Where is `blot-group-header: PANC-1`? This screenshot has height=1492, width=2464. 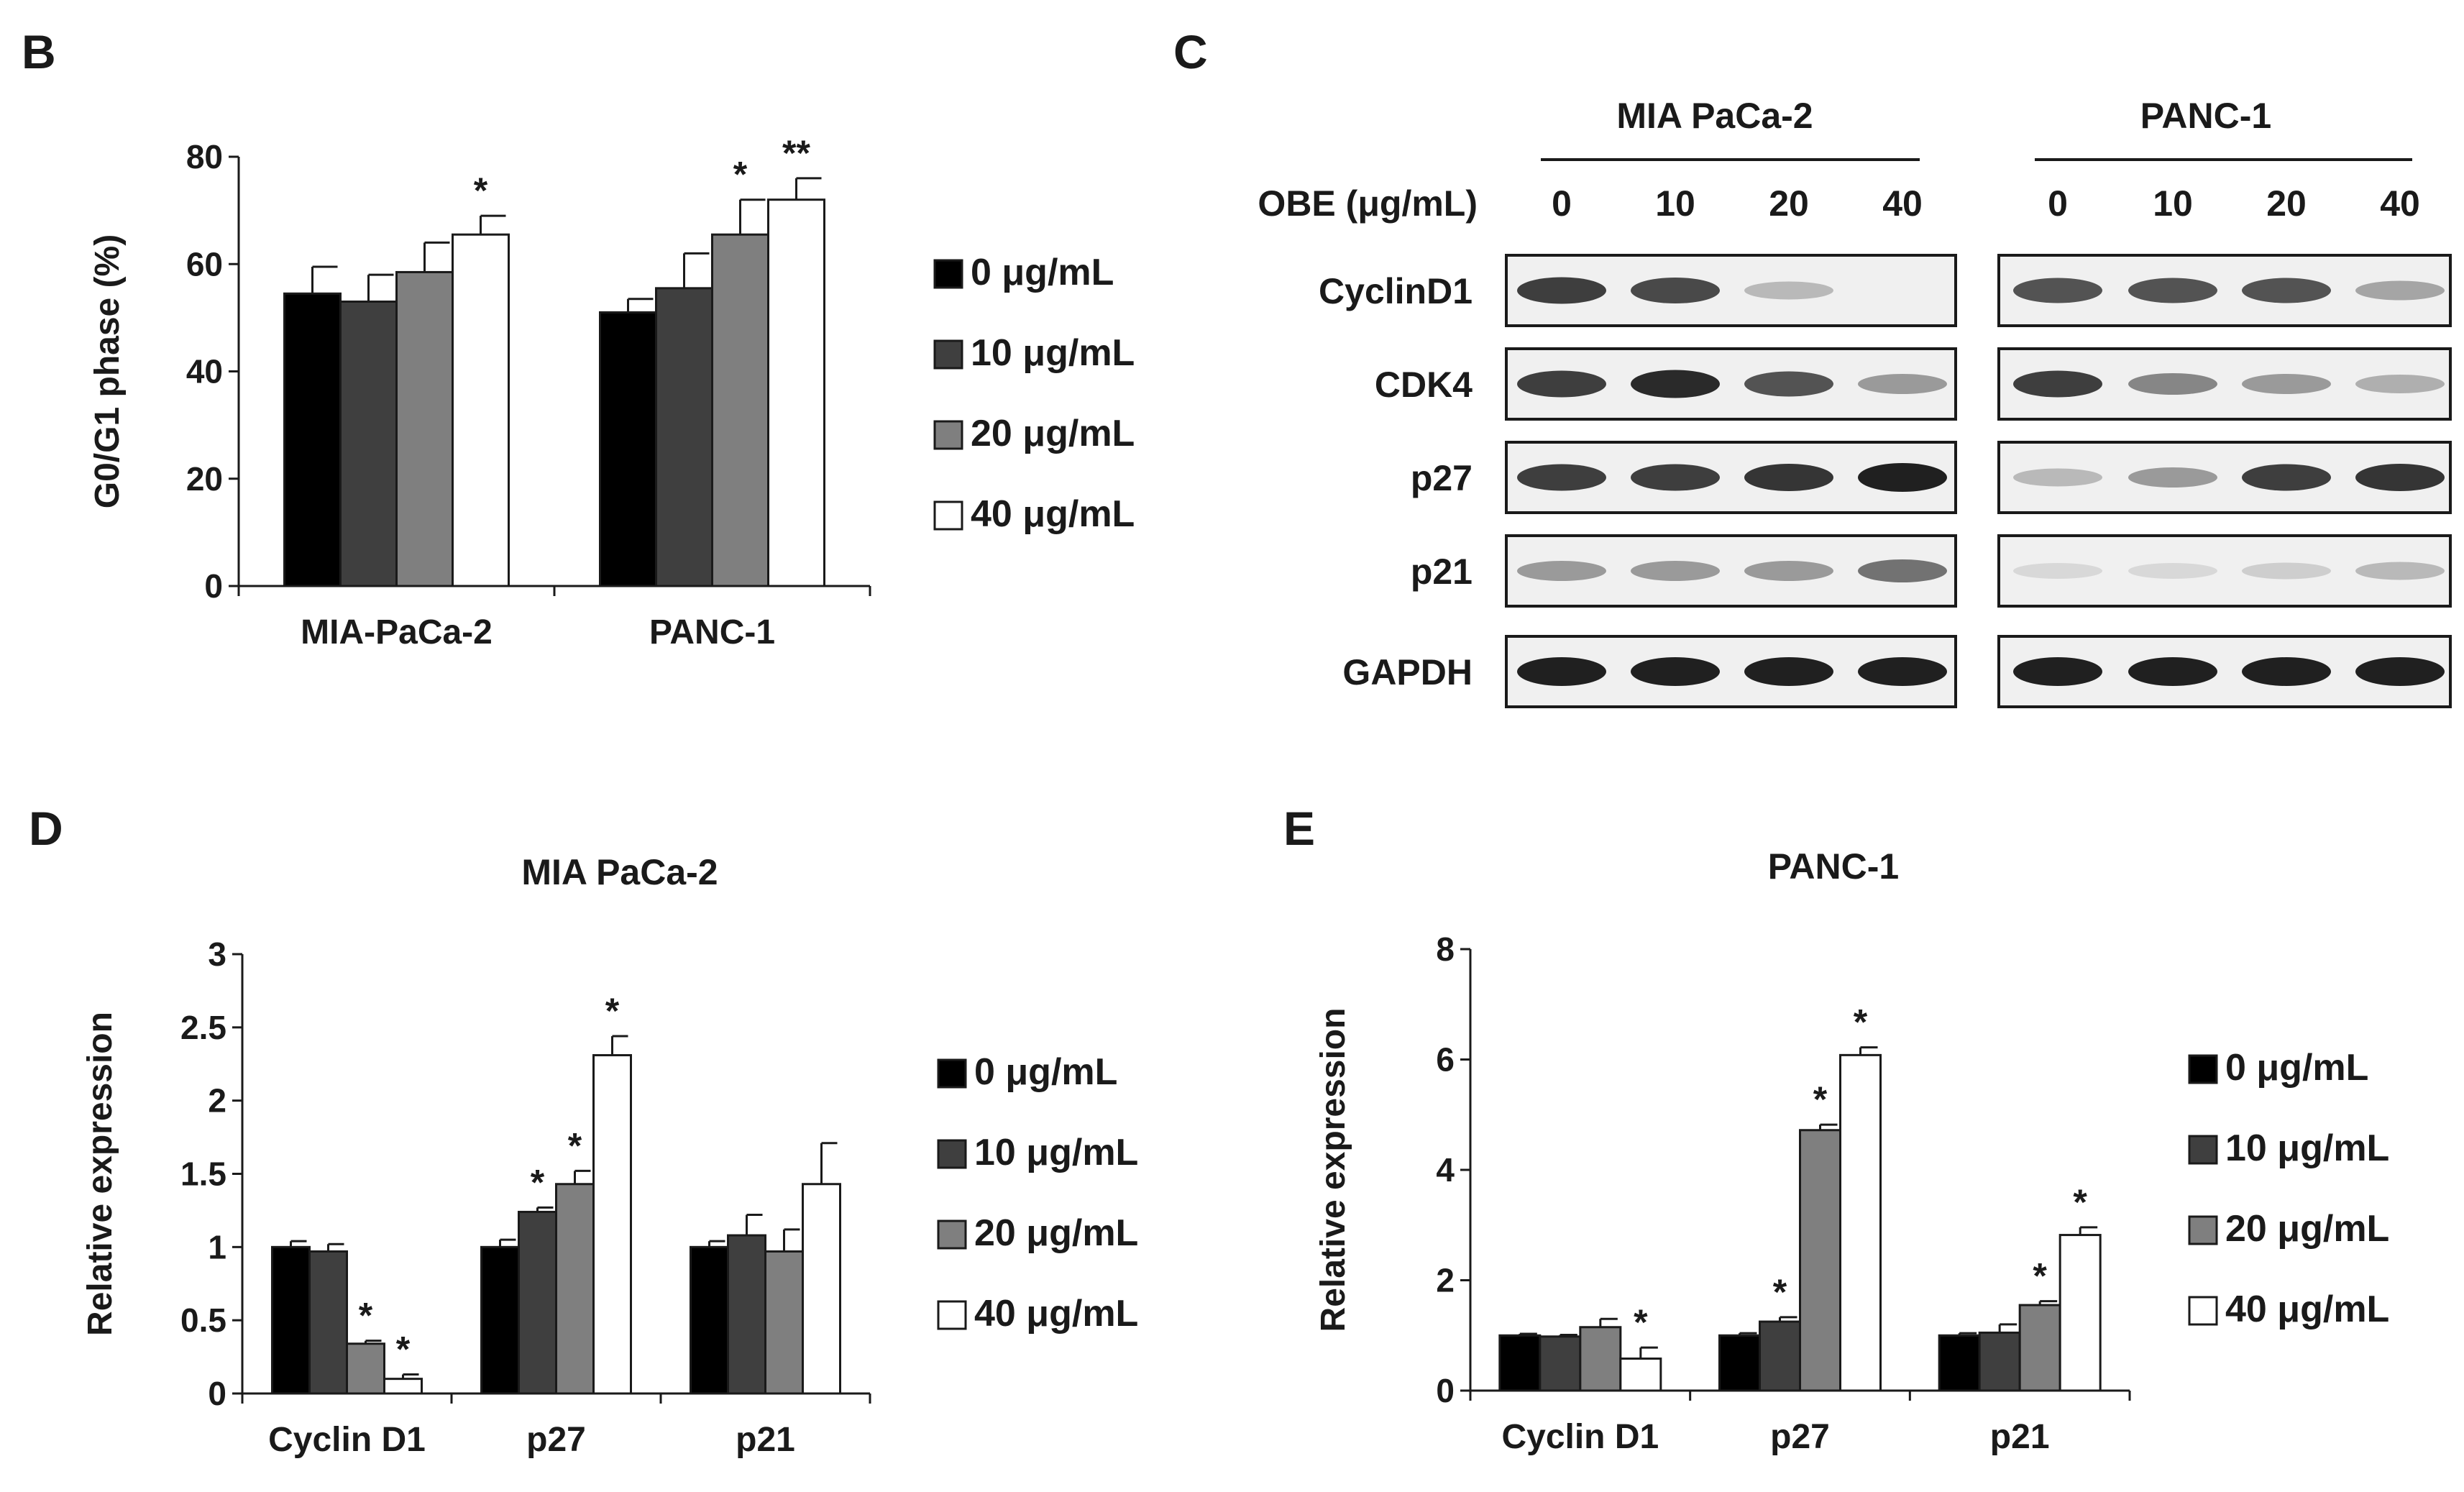 blot-group-header: PANC-1 is located at coordinates (2205, 116).